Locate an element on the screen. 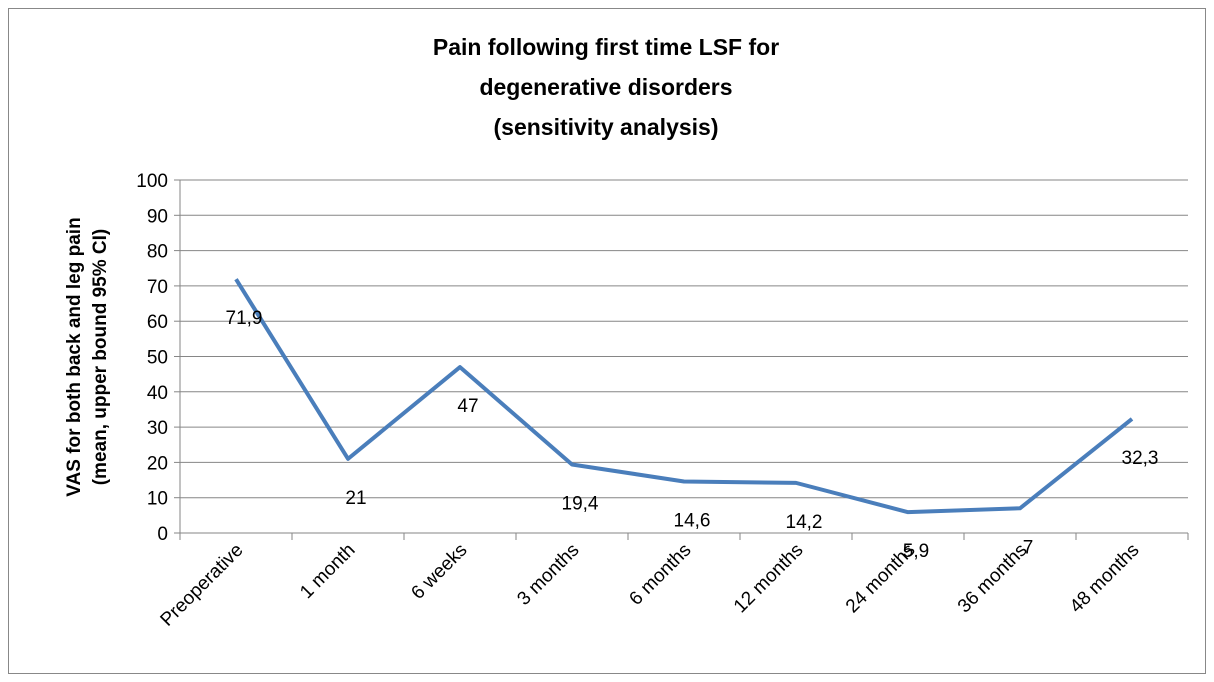 Image resolution: width=1214 pixels, height=682 pixels. y-tick-label: 30 is located at coordinates (157, 428).